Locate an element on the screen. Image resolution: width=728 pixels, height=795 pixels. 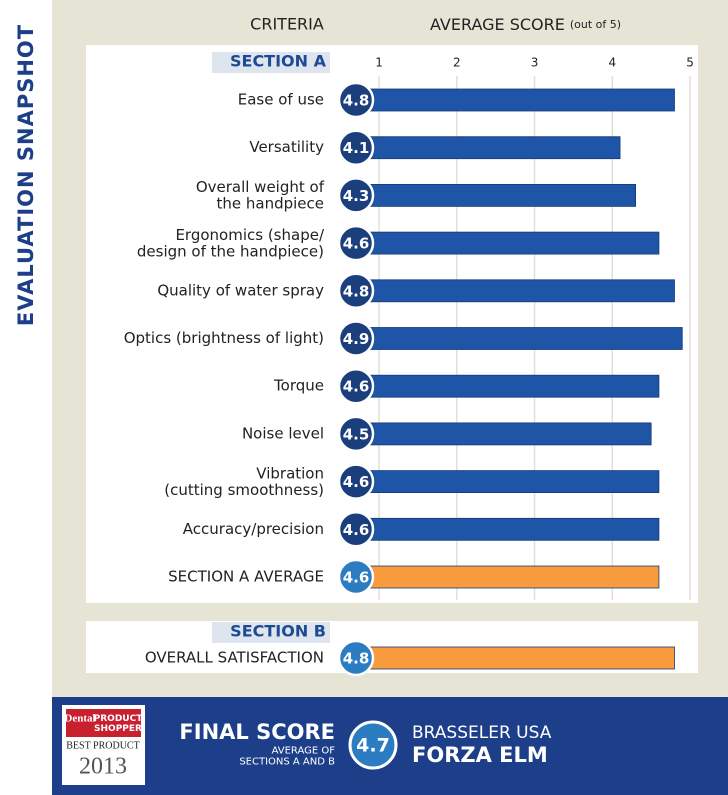
text-line: design of the handpiece) is located at coordinates (230, 251).